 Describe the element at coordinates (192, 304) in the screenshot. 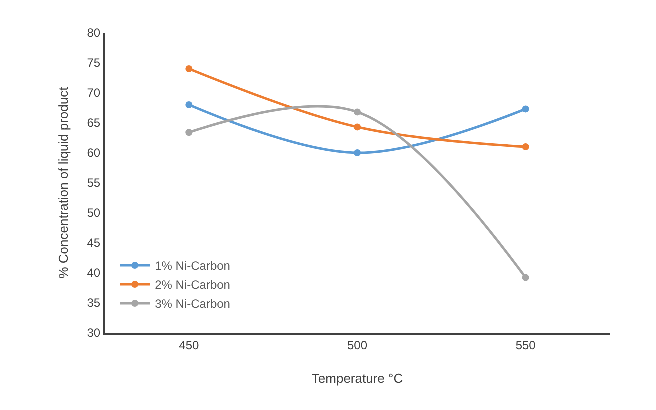

I see `legend-label: 3% Ni-Carbon` at that location.